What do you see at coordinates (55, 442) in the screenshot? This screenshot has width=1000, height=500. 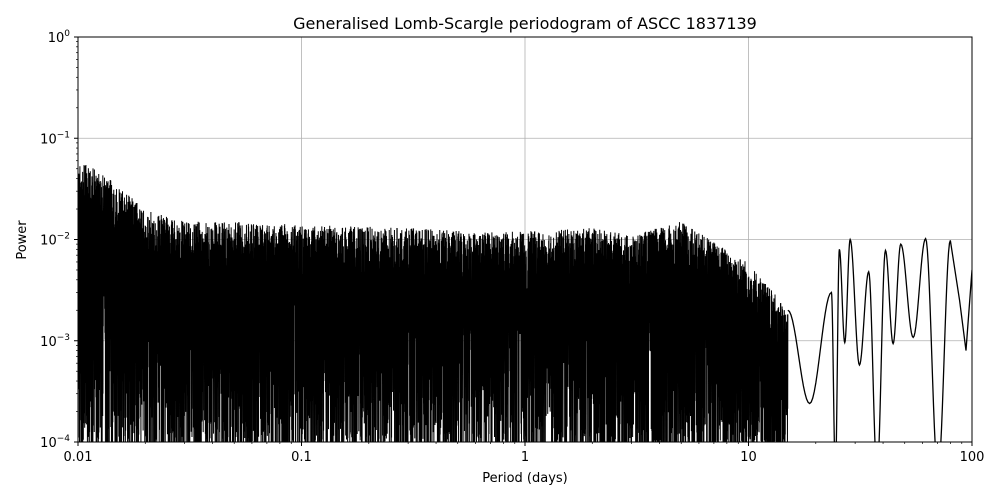 I see `y-tick-label: 10⁻⁴` at bounding box center [55, 442].